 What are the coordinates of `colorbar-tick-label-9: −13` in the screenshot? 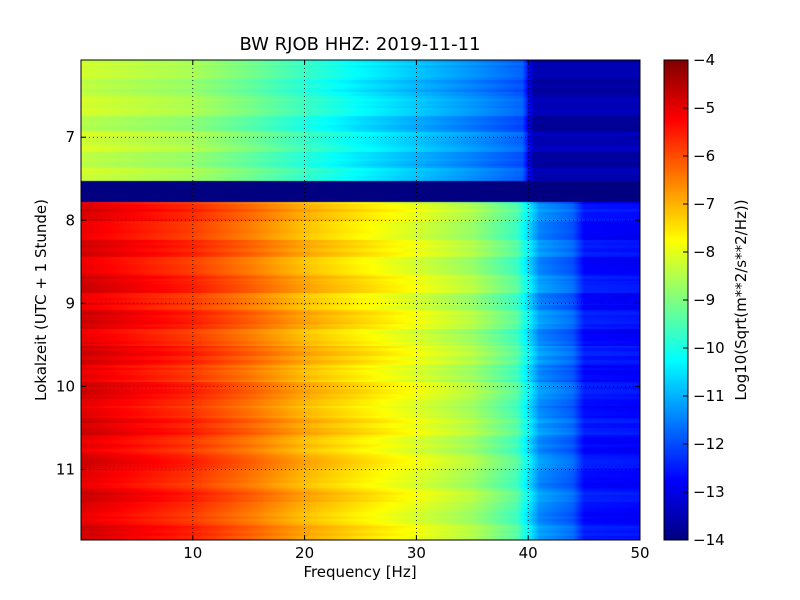 It's located at (709, 492).